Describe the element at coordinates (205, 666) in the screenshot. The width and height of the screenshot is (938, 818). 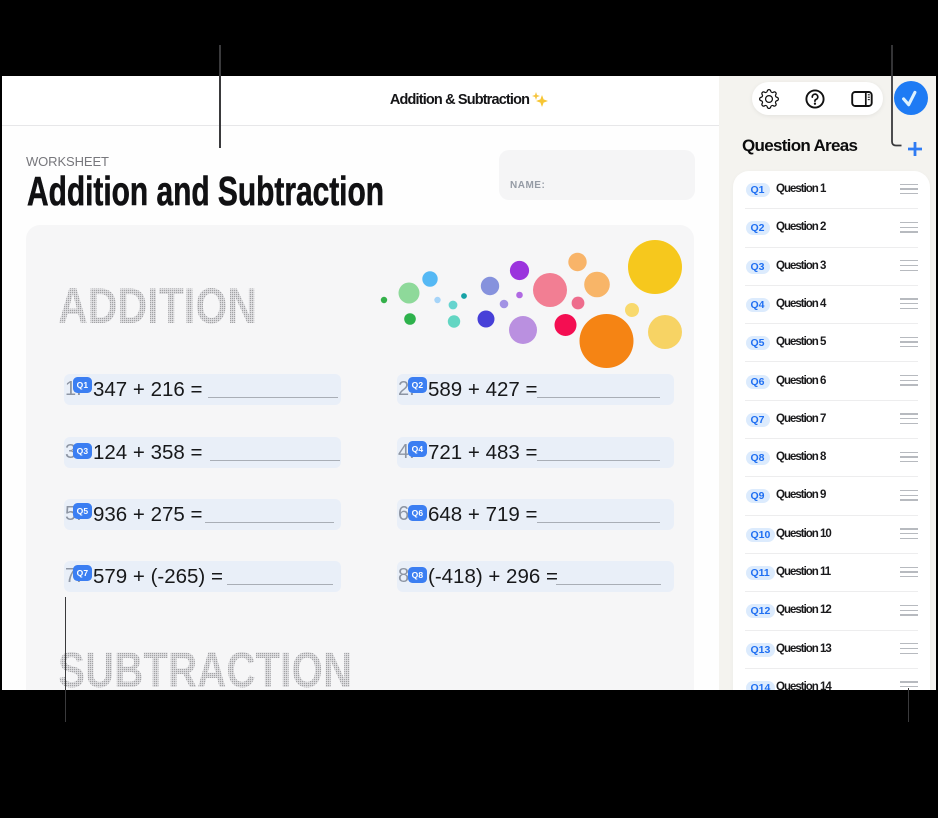
I see `svg-text: SUBTRACTION` at that location.